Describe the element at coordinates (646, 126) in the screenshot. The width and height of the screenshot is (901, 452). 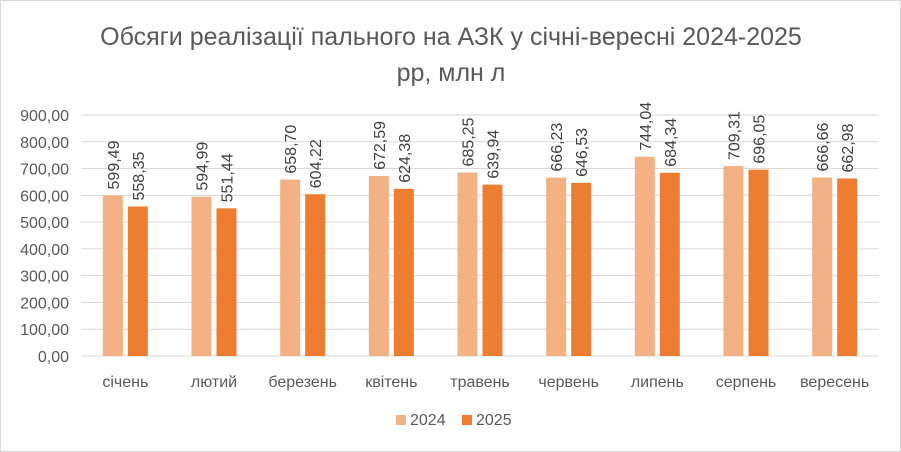
I see `data-label: 744,04` at that location.